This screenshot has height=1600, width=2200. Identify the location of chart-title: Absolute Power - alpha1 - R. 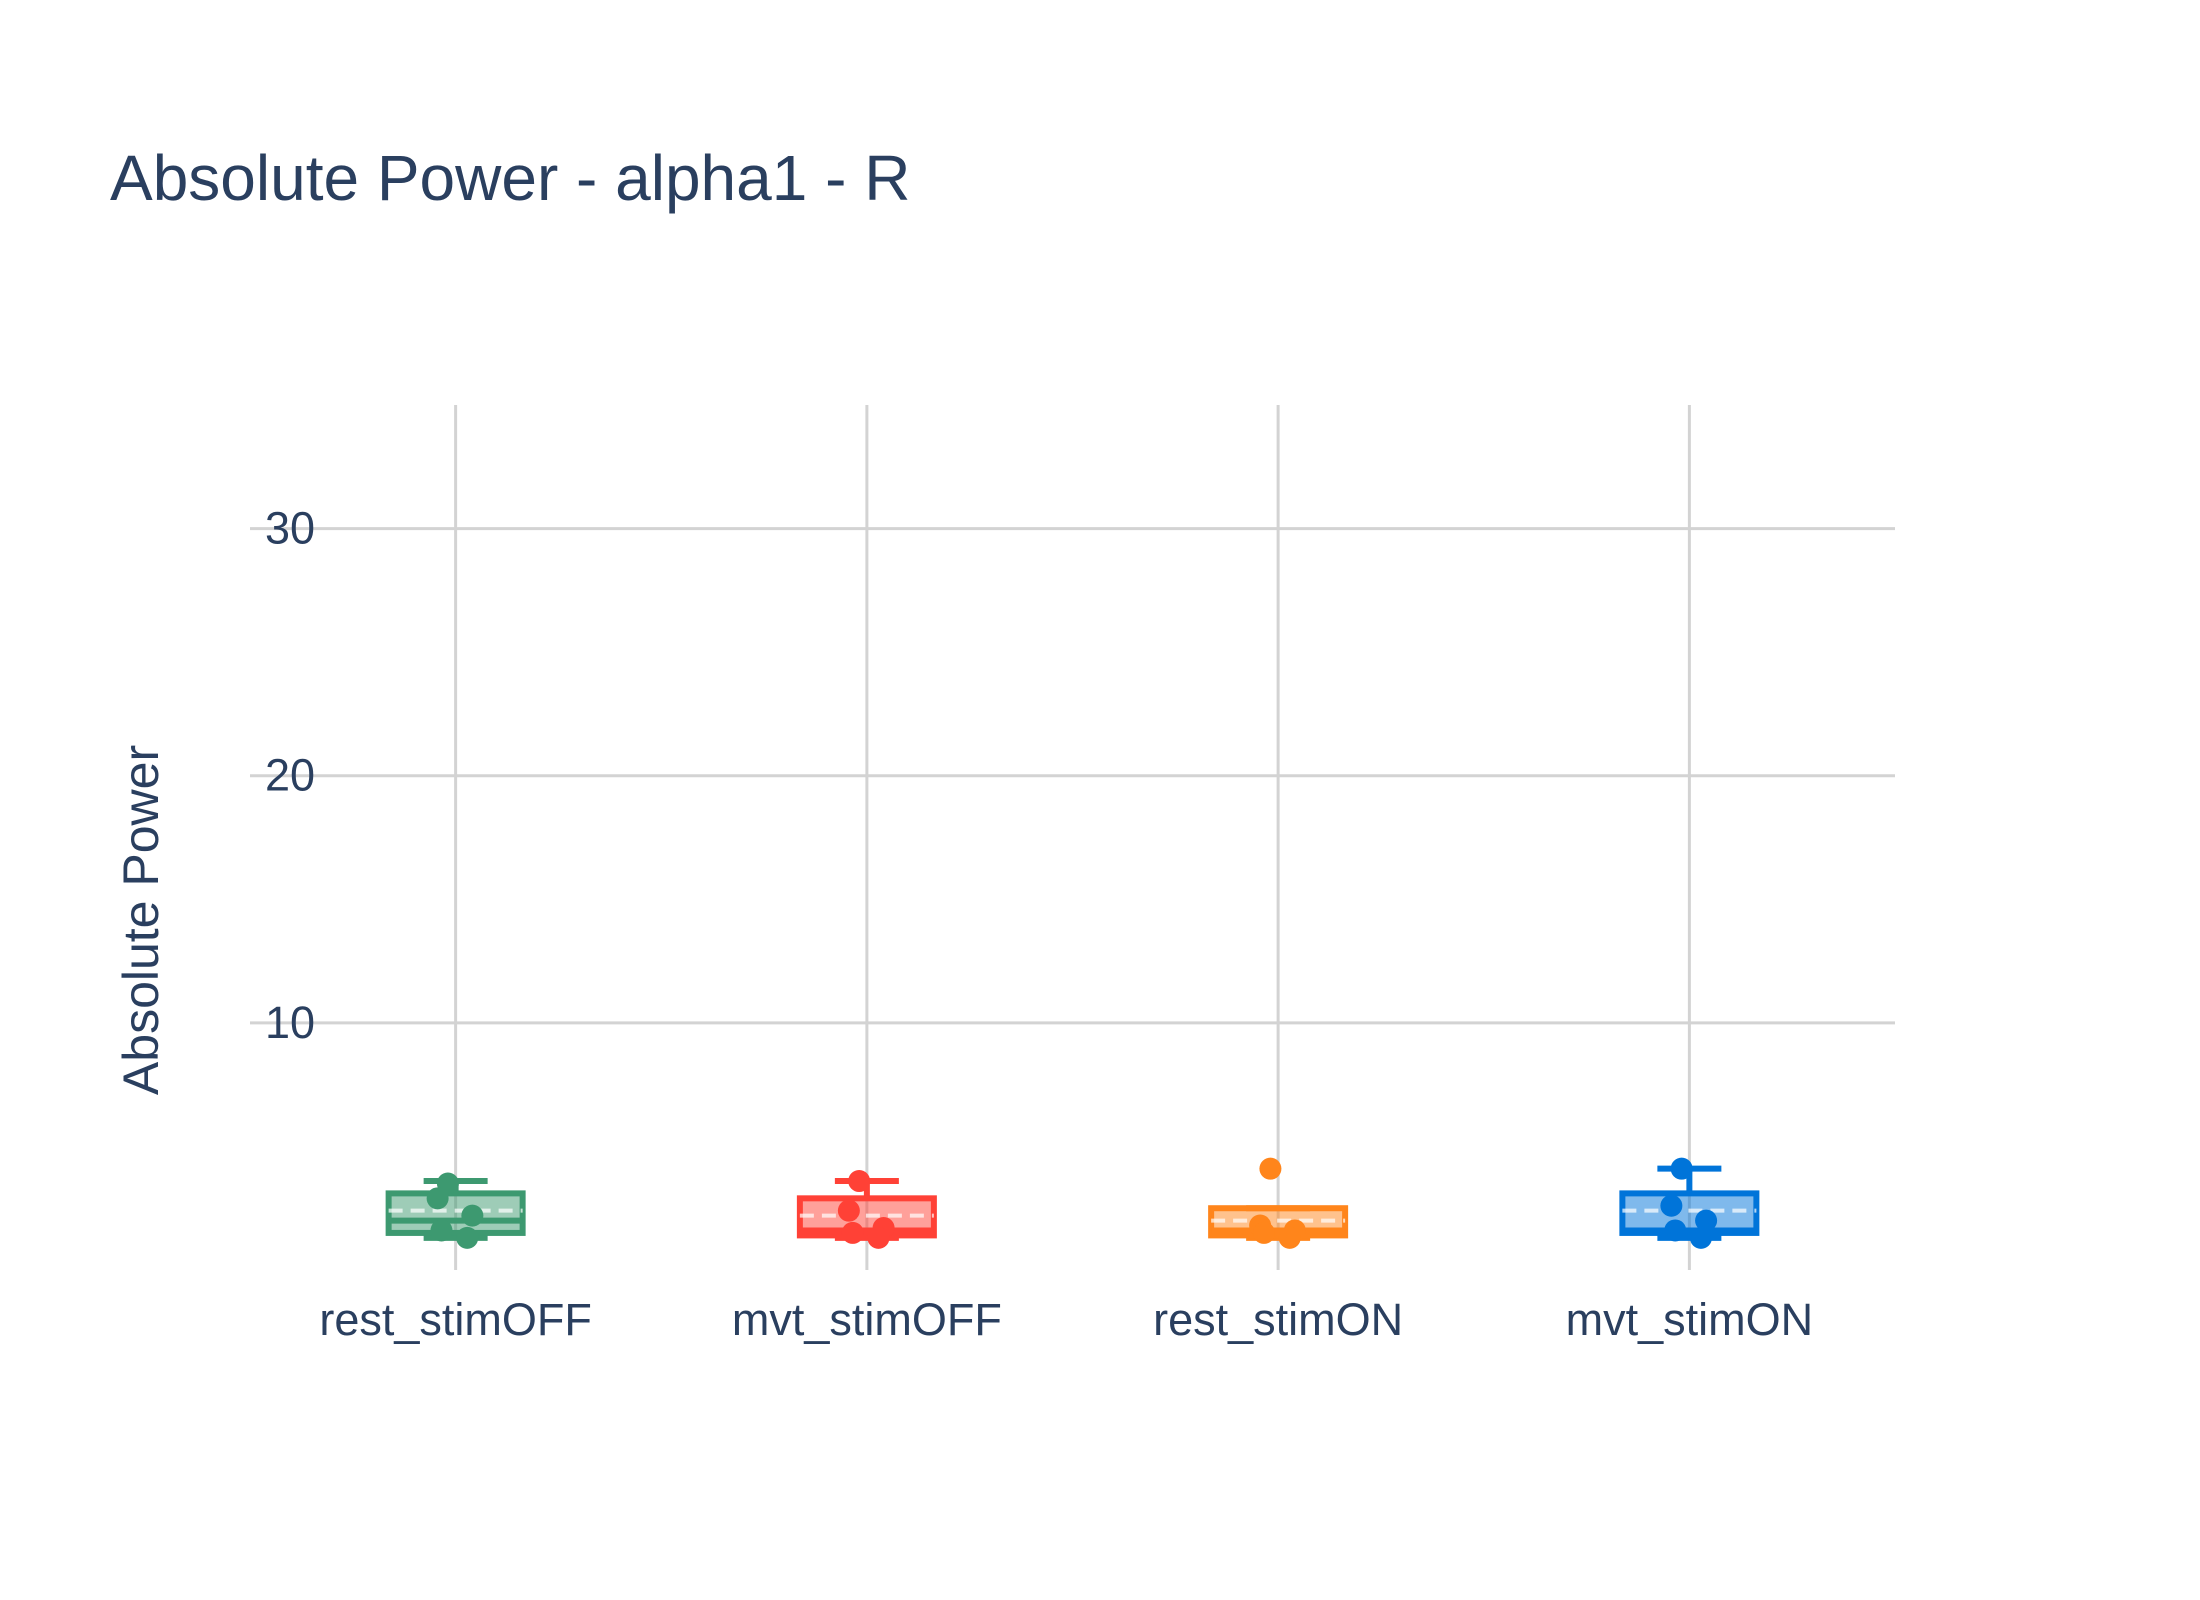
(510, 178).